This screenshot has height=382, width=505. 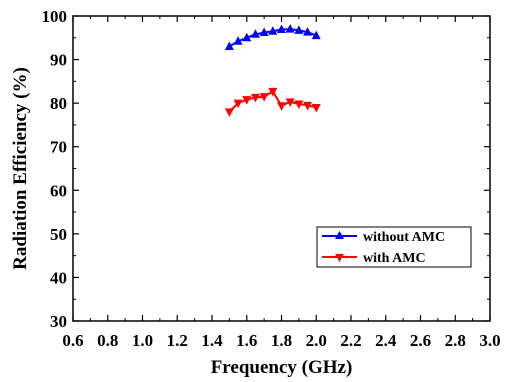 What do you see at coordinates (58, 321) in the screenshot?
I see `y-tick-label: 30` at bounding box center [58, 321].